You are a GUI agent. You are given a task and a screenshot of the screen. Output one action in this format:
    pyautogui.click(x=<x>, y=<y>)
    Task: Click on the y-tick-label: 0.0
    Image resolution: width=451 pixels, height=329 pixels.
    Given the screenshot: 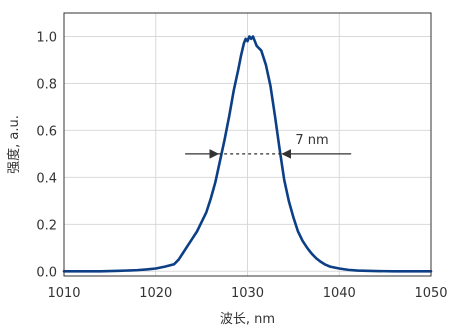 What is the action you would take?
    pyautogui.click(x=46, y=272)
    